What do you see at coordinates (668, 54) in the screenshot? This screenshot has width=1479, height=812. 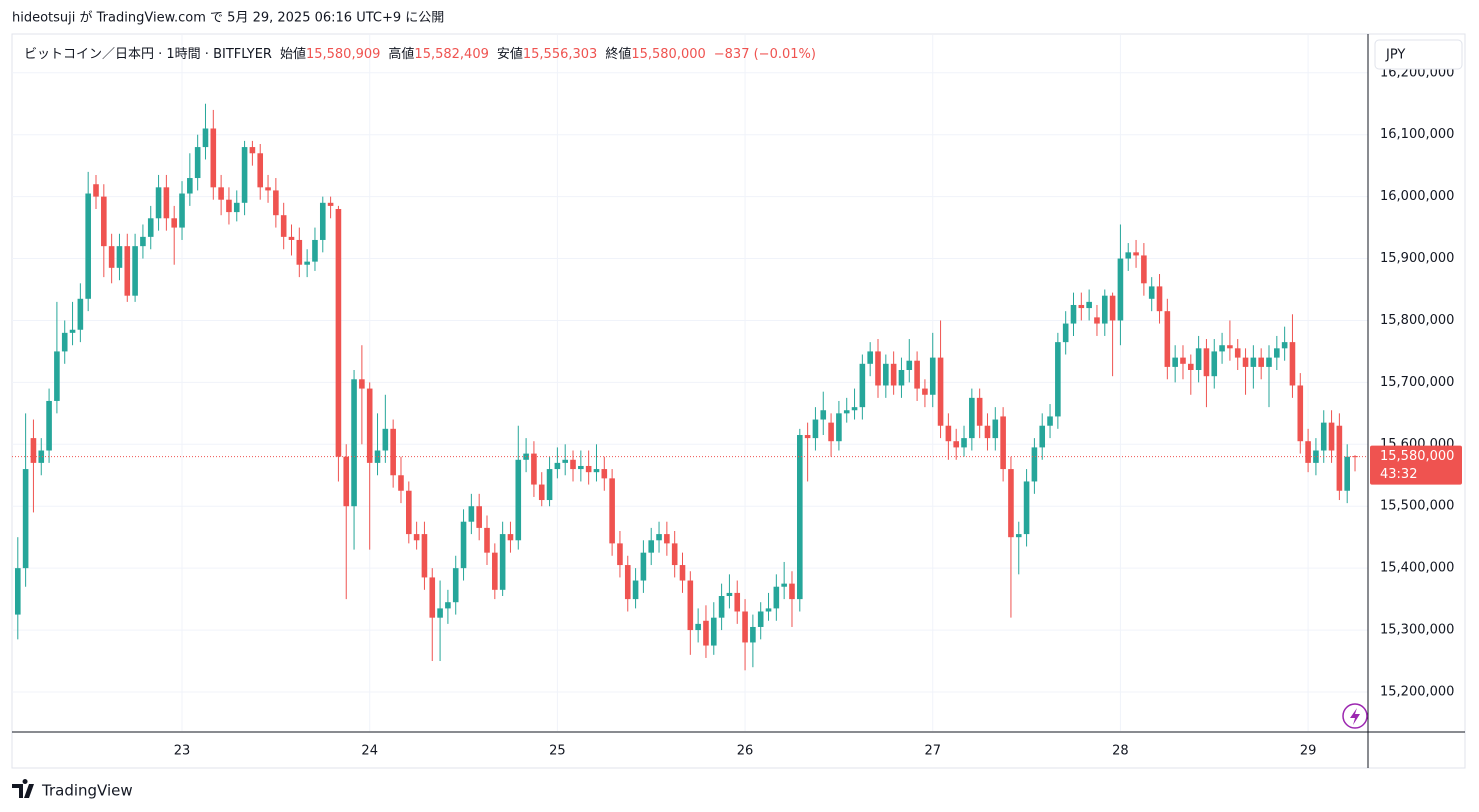 I see `legend-value: 15,580,000` at bounding box center [668, 54].